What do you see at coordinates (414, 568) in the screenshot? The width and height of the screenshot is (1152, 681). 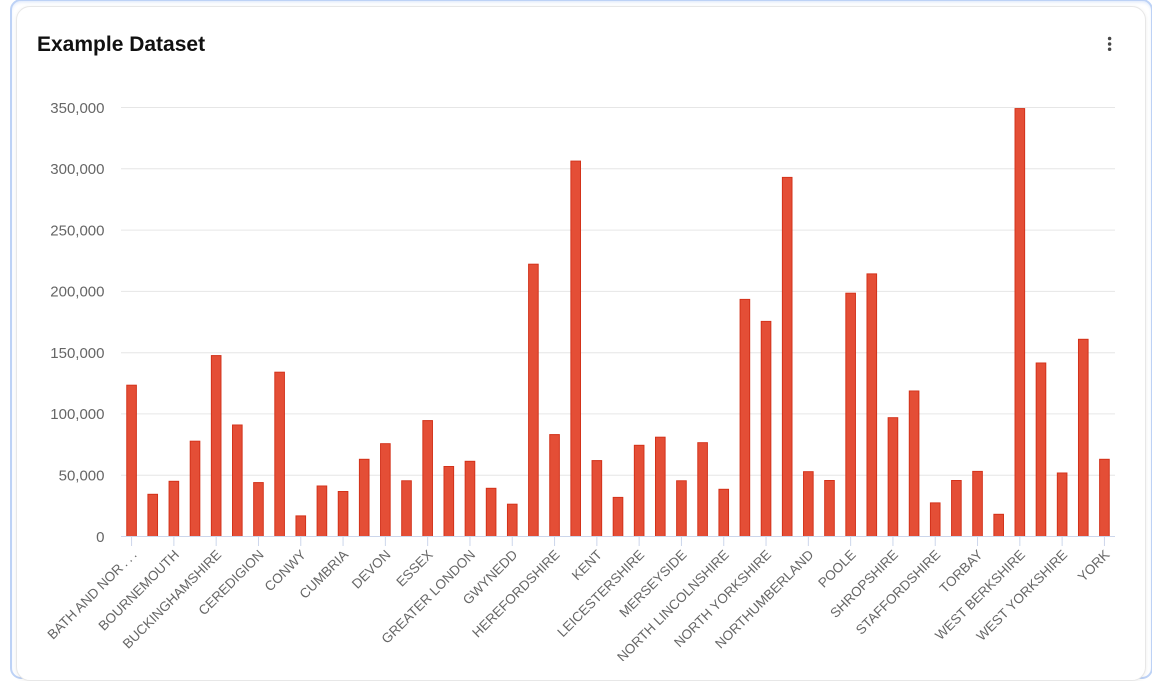 I see `svg-text: ESSEX` at bounding box center [414, 568].